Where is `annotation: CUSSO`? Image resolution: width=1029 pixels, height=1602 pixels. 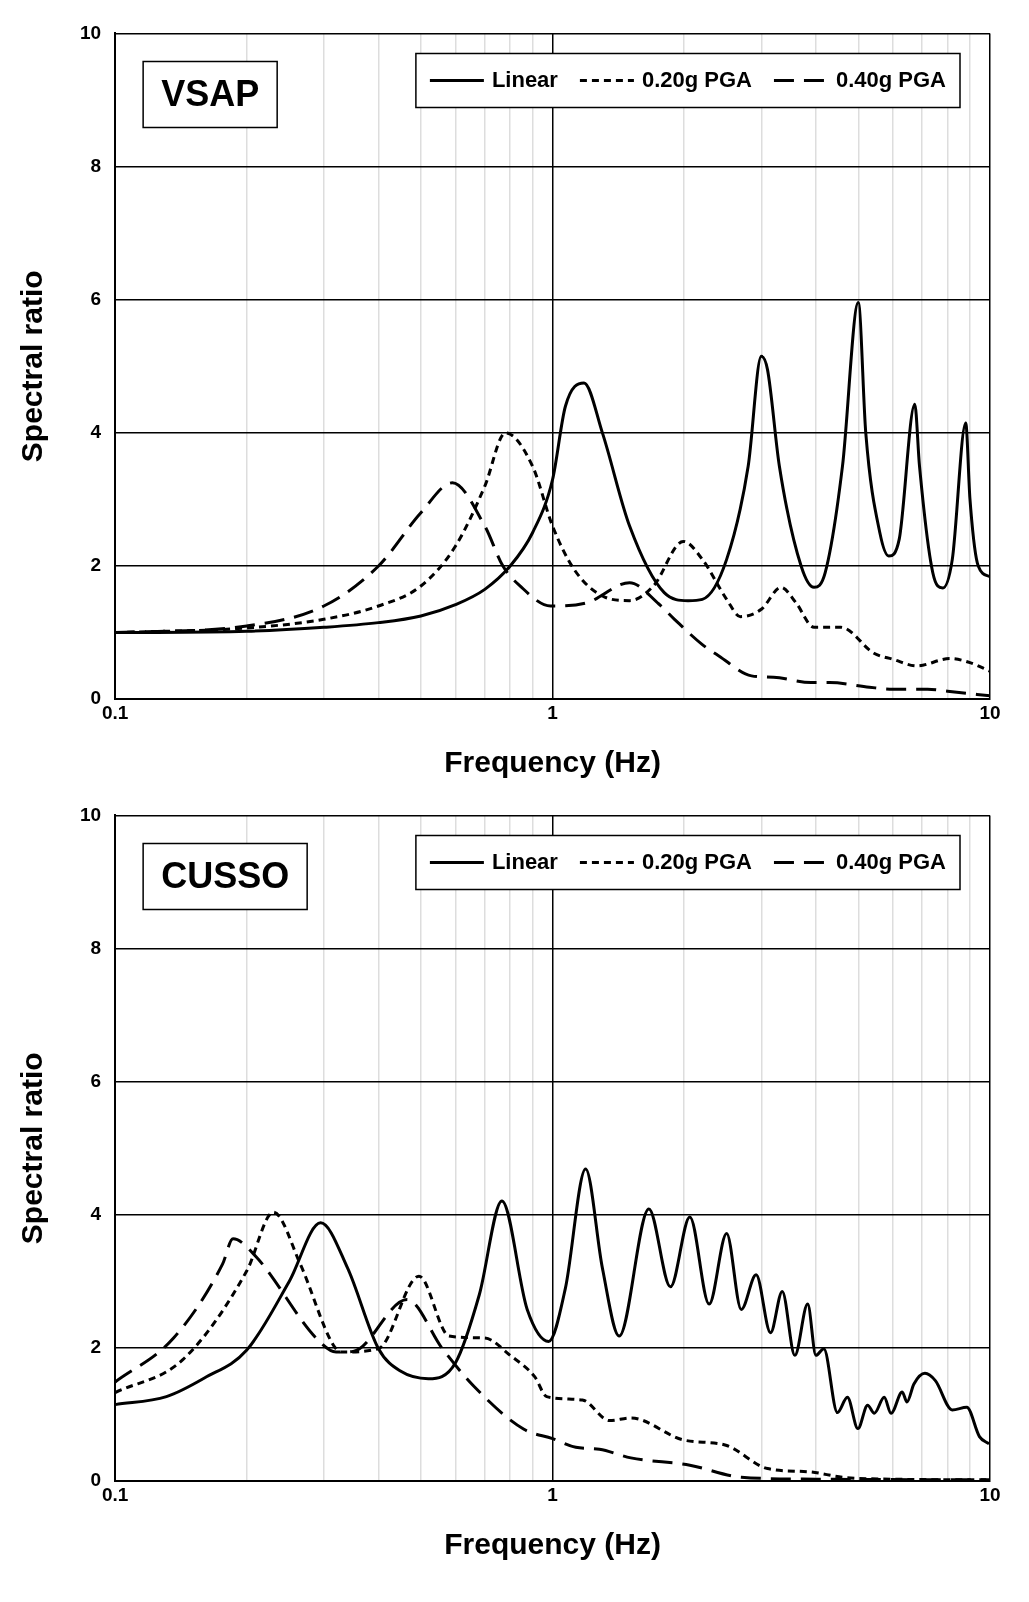
annotation: CUSSO is located at coordinates (225, 876).